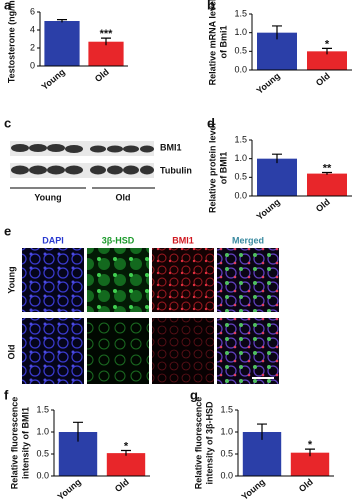 The image size is (364, 500). Describe the element at coordinates (107, 34) in the screenshot. I see `significance: ***` at that location.